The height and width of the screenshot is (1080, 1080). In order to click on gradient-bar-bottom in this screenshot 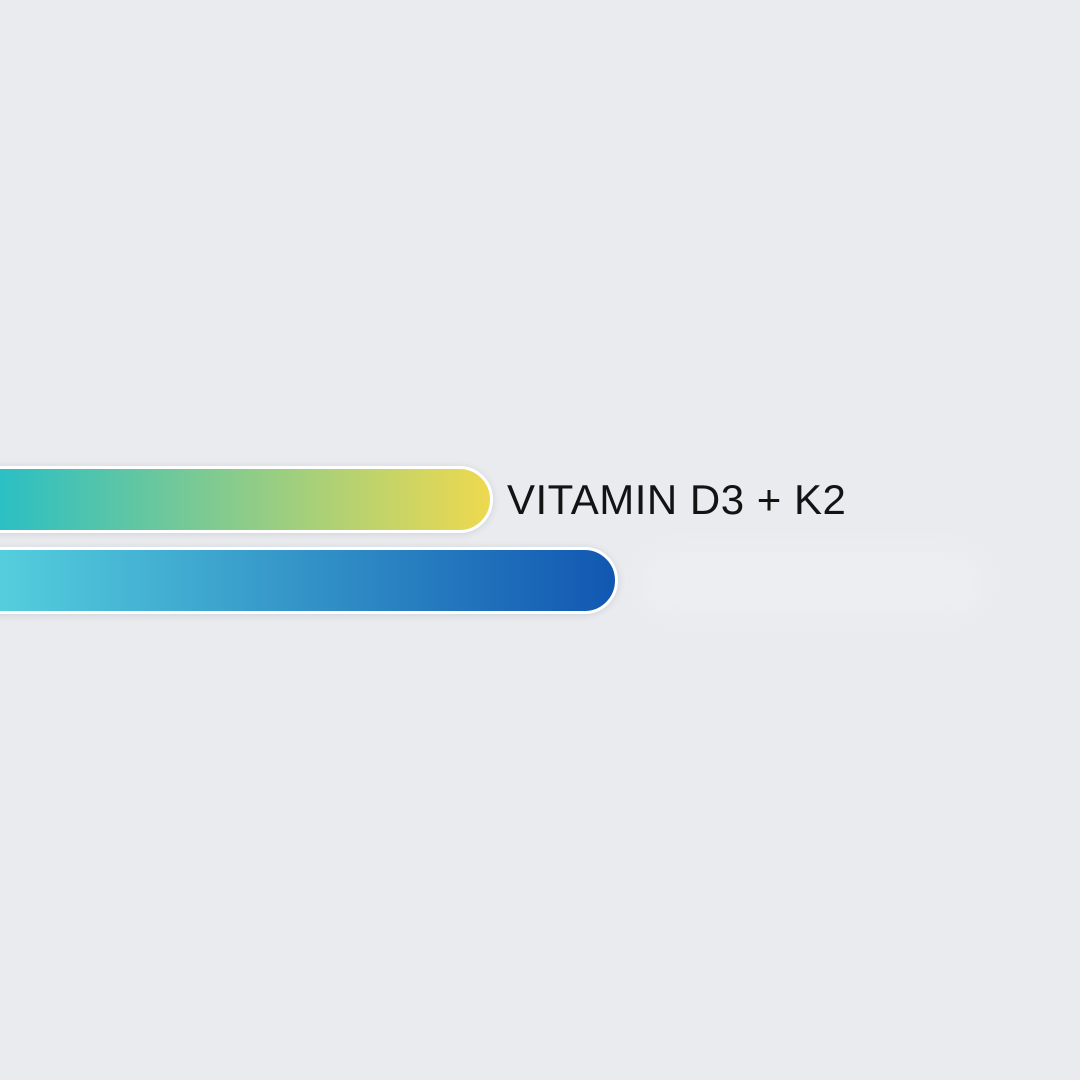, I will do `click(309, 580)`.